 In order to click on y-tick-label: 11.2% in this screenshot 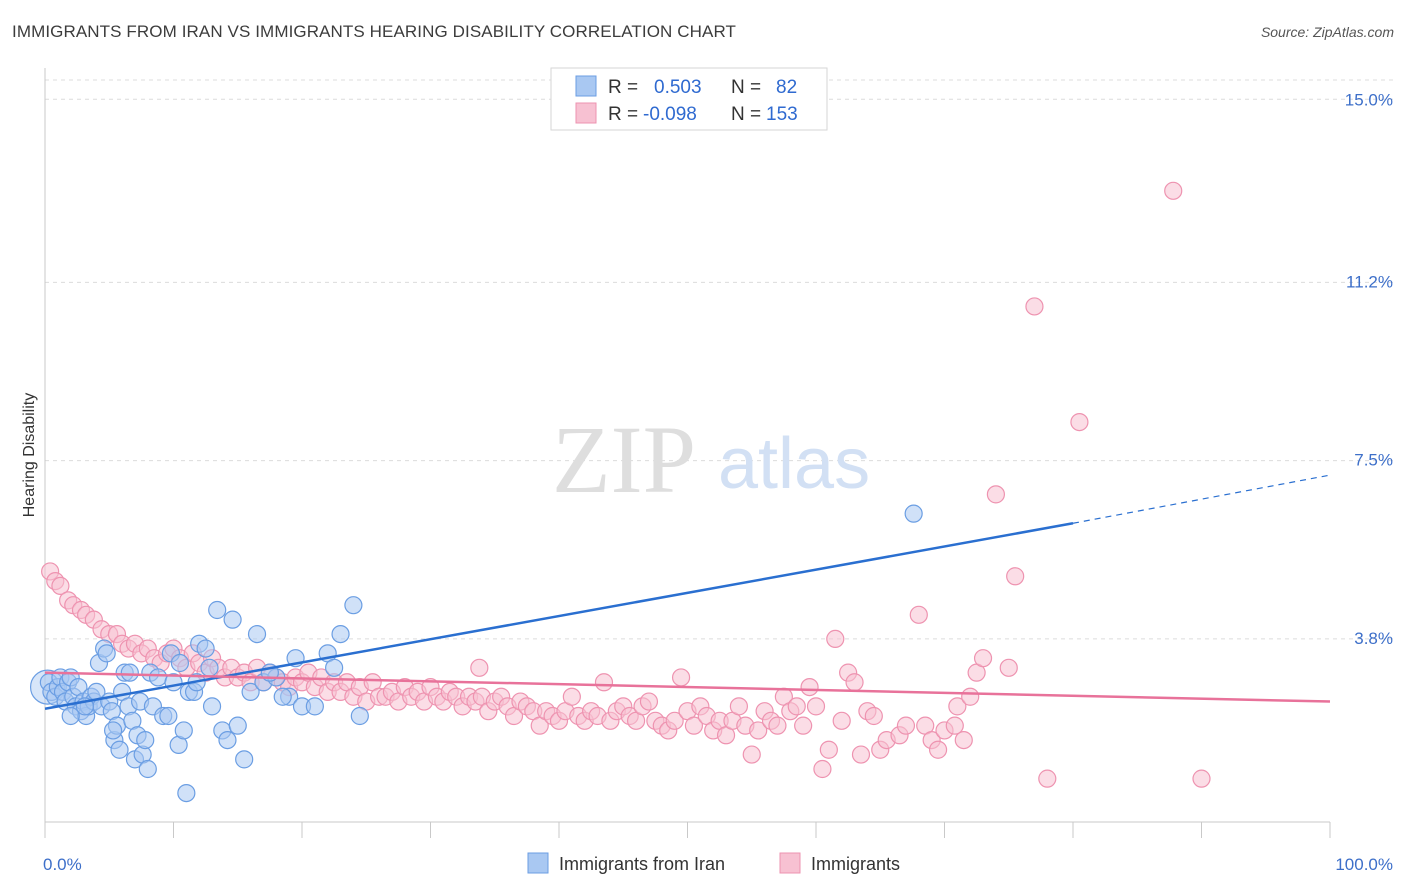, I will do `click(1369, 281)`.